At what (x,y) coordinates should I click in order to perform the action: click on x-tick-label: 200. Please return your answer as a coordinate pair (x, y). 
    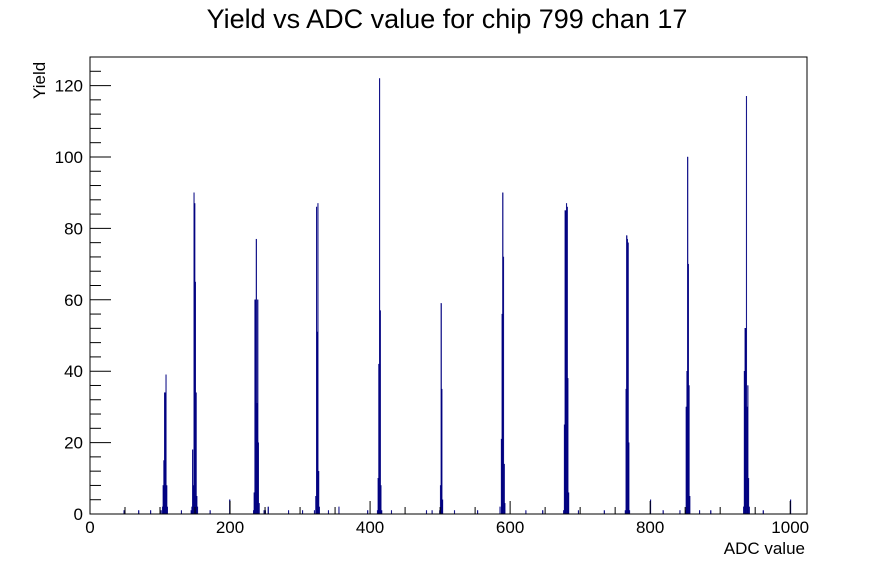
    Looking at the image, I should click on (230, 527).